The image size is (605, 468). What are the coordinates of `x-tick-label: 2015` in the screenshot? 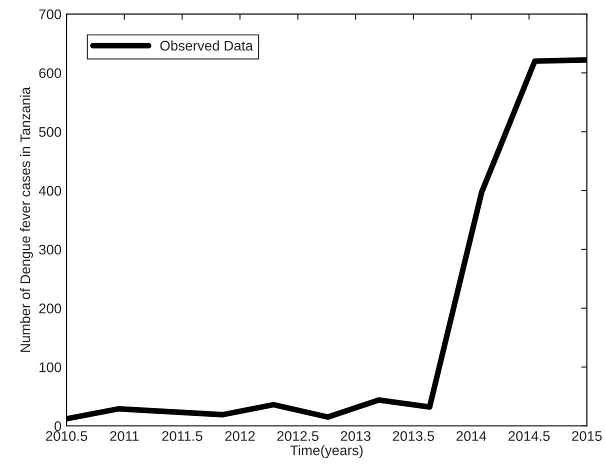 It's located at (587, 436).